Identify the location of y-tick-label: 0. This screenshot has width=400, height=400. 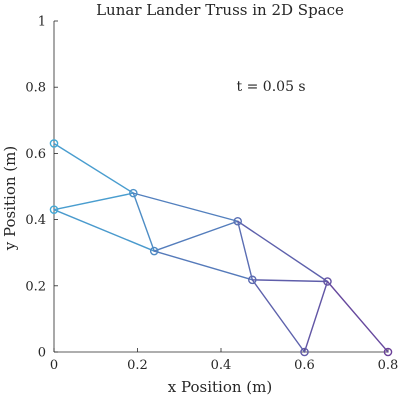
(42, 353).